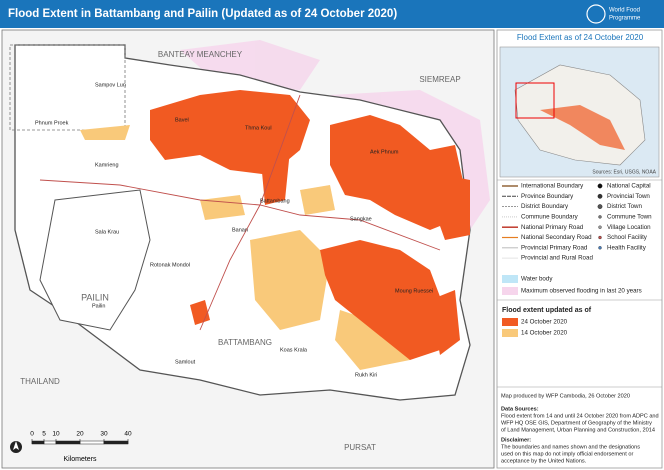 The height and width of the screenshot is (470, 664). Describe the element at coordinates (439, 79) in the screenshot. I see `place-label: SIEMREAP` at that location.